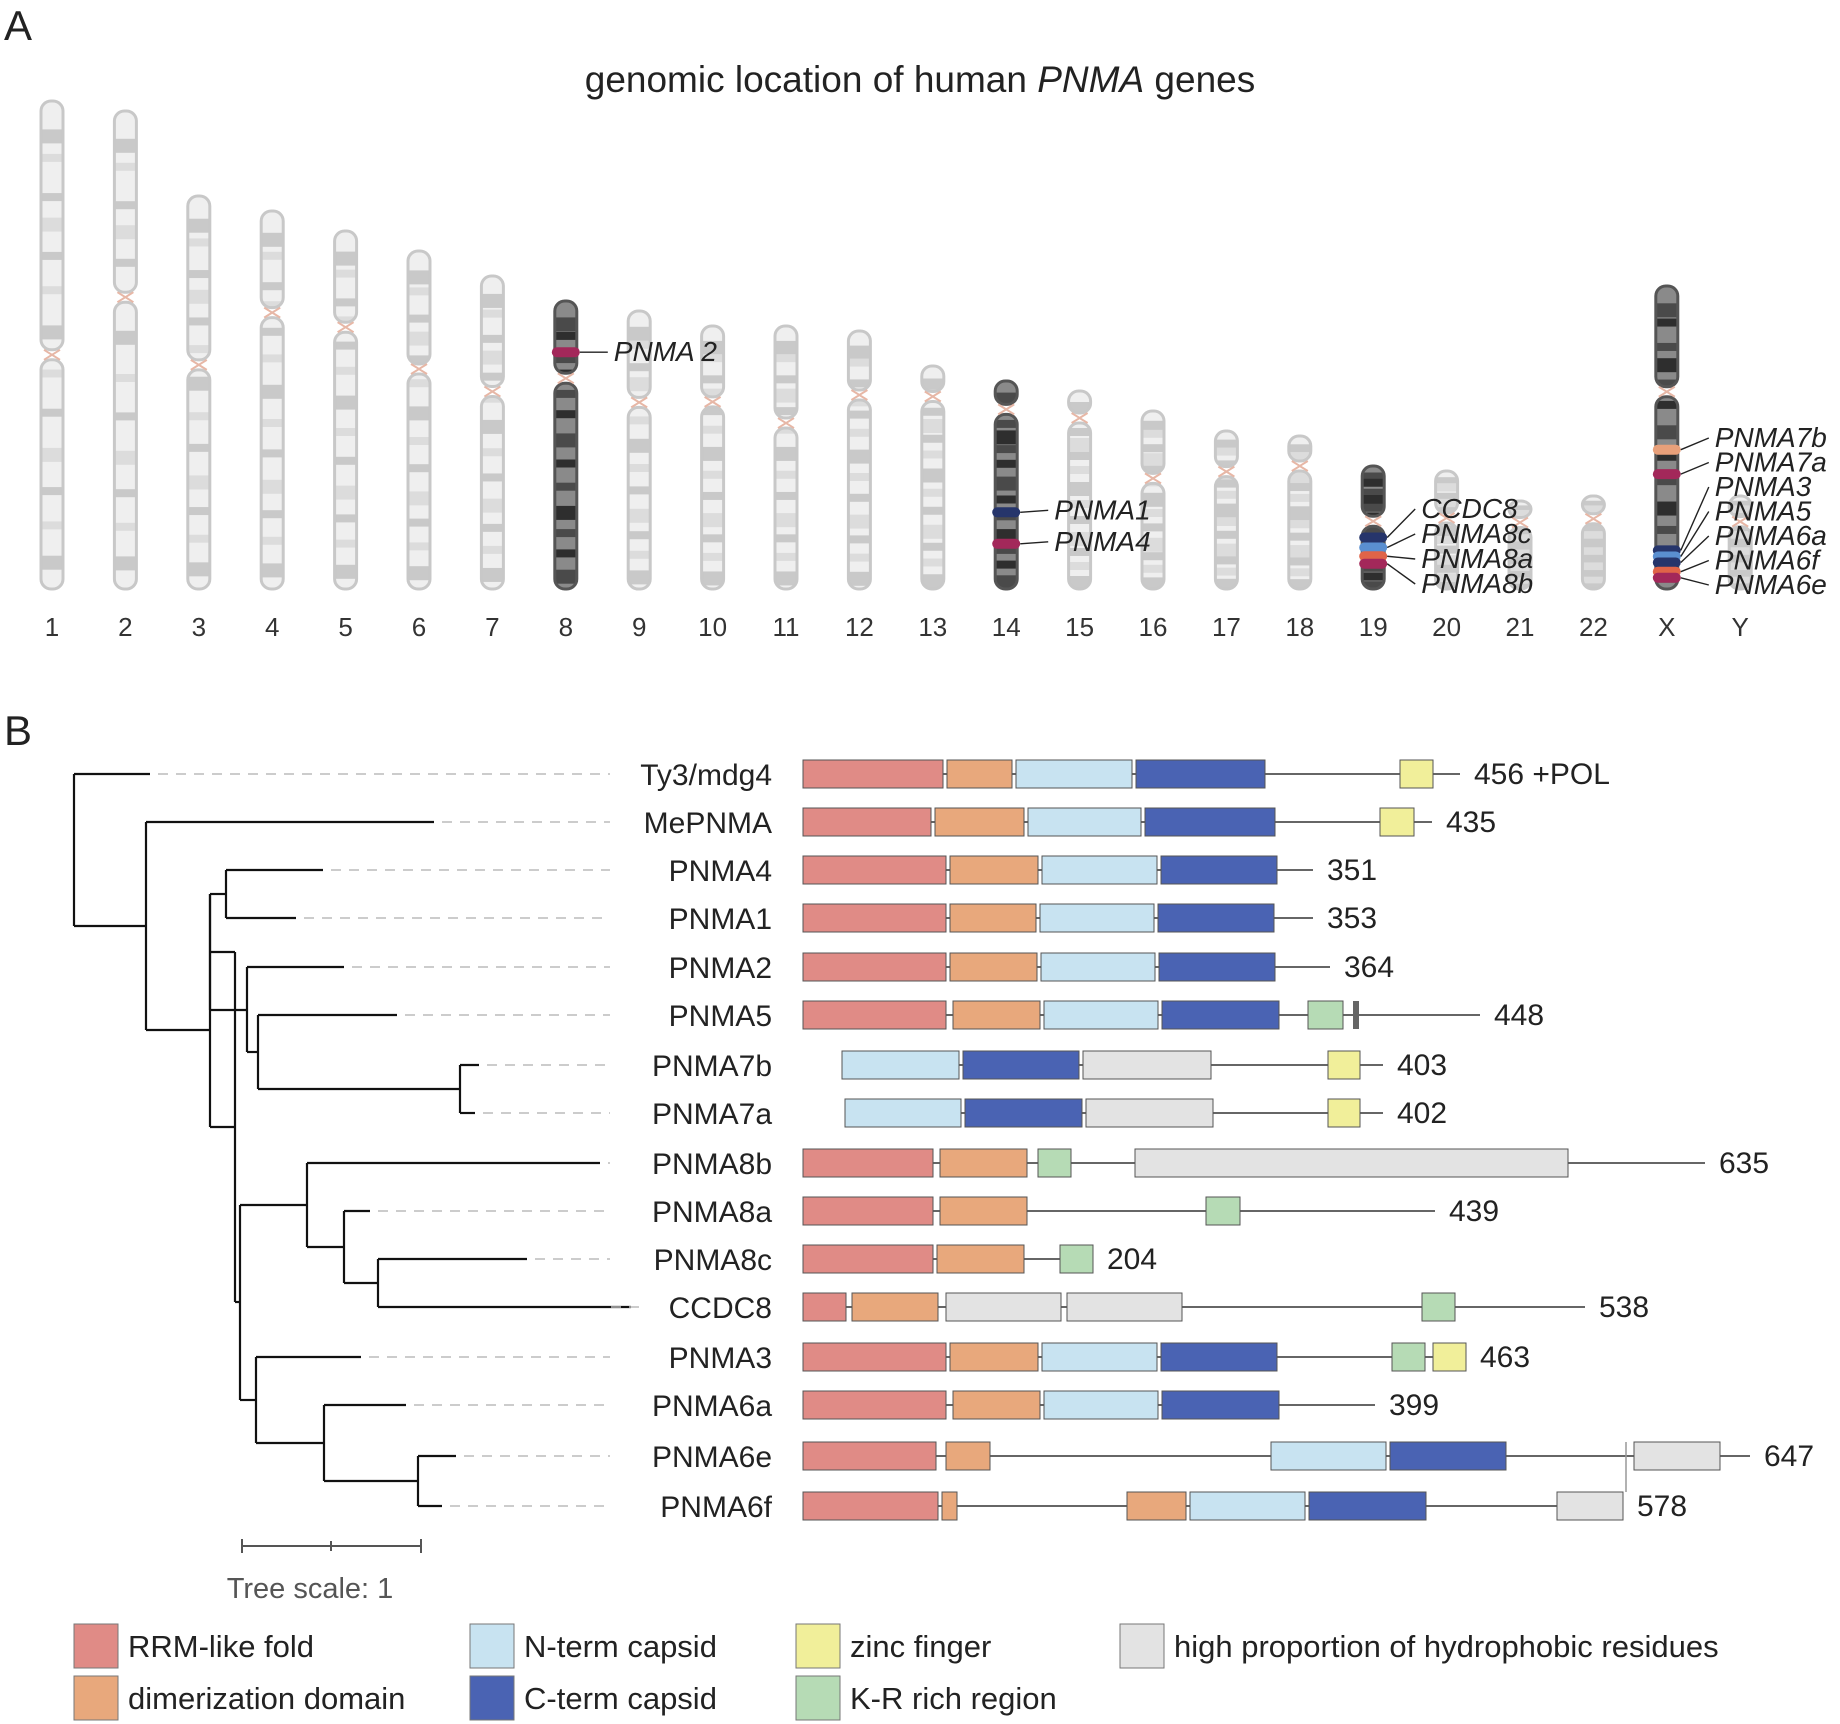 This screenshot has width=1840, height=1724. I want to click on chromosome-label-20: 20, so click(1446, 627).